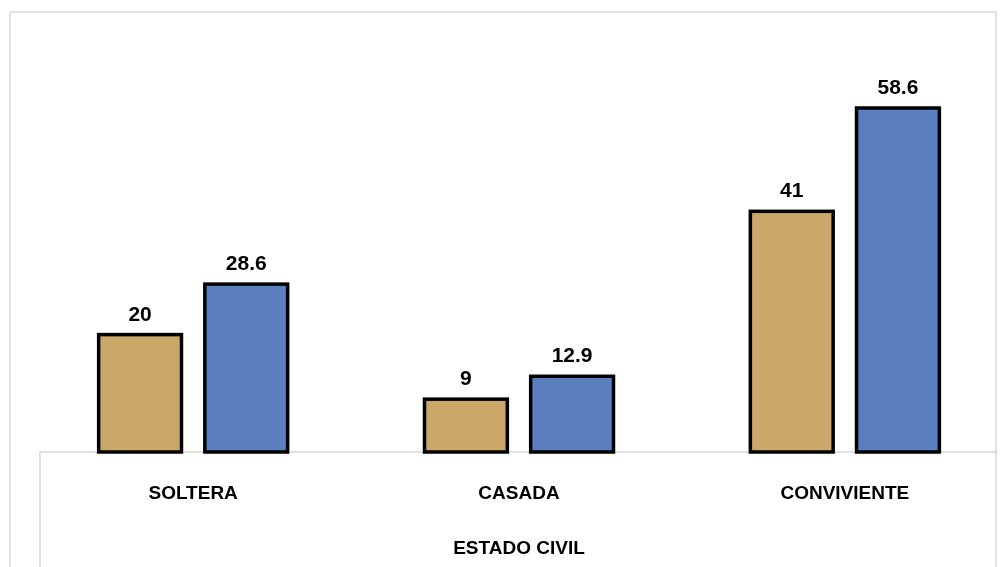 This screenshot has width=1008, height=567. What do you see at coordinates (572, 355) in the screenshot?
I see `data-label: 12.9` at bounding box center [572, 355].